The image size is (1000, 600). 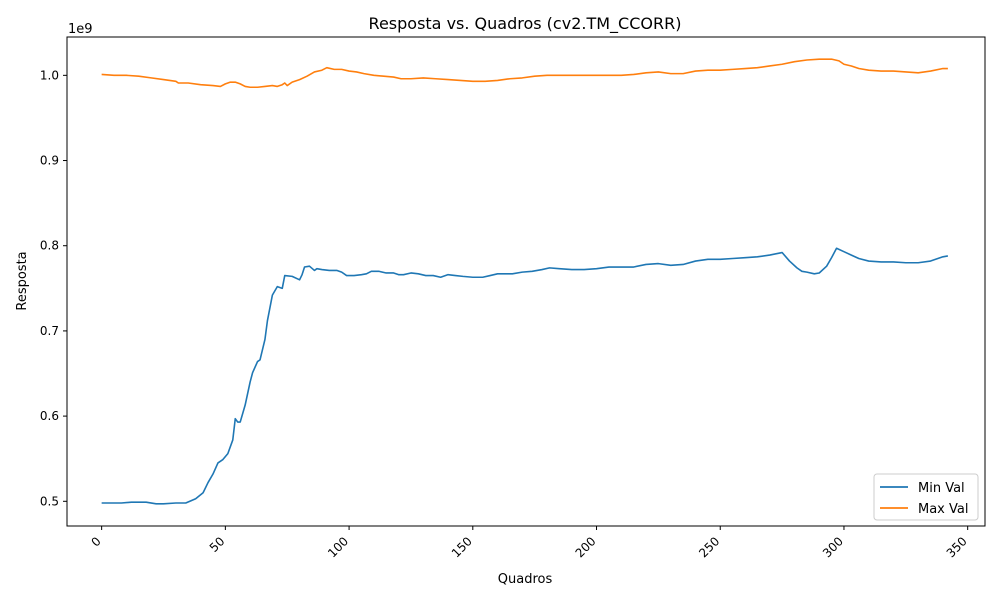 What do you see at coordinates (49, 331) in the screenshot?
I see `y-tick-label: 0.7` at bounding box center [49, 331].